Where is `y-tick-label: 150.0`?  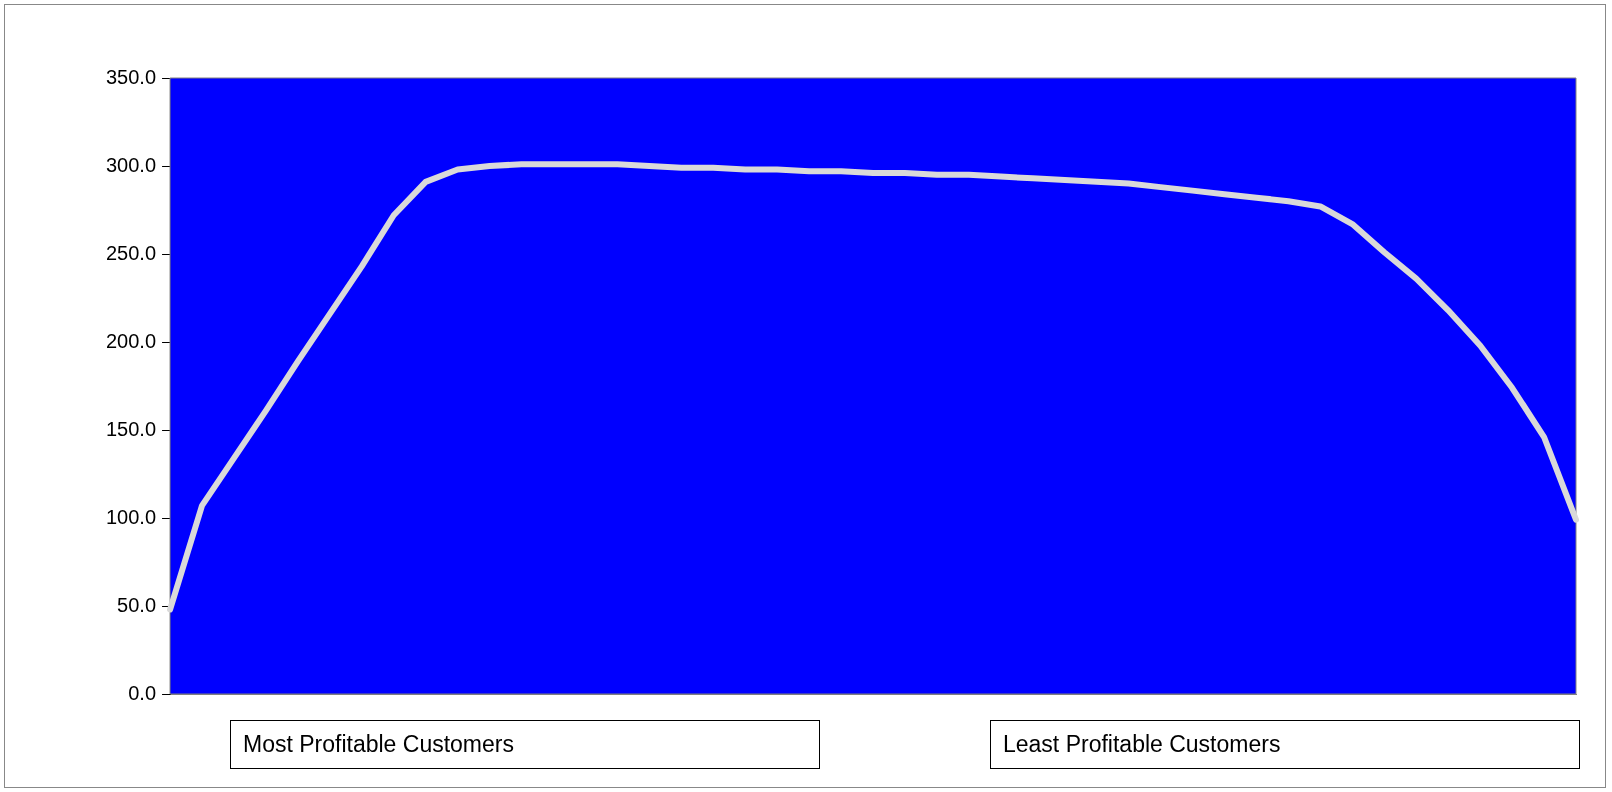 y-tick-label: 150.0 is located at coordinates (131, 428).